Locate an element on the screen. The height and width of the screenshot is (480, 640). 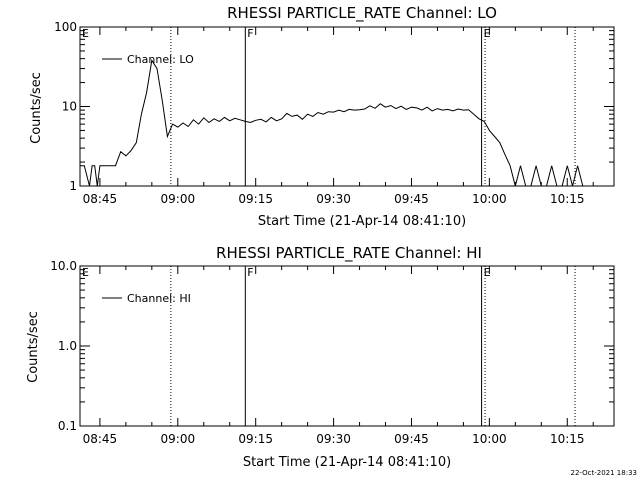
legend-label: Channel: LO is located at coordinates (160, 59).